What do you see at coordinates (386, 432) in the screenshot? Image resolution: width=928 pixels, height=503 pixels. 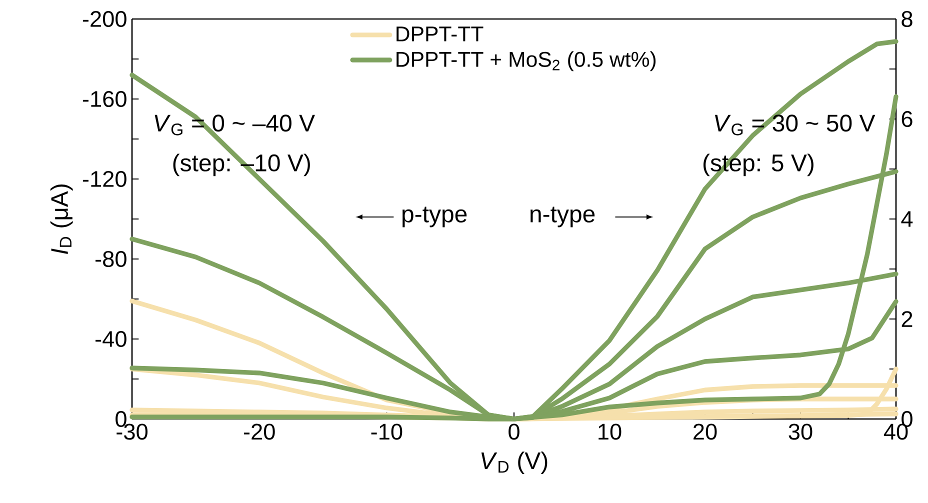 I see `x-tick-label: -10` at bounding box center [386, 432].